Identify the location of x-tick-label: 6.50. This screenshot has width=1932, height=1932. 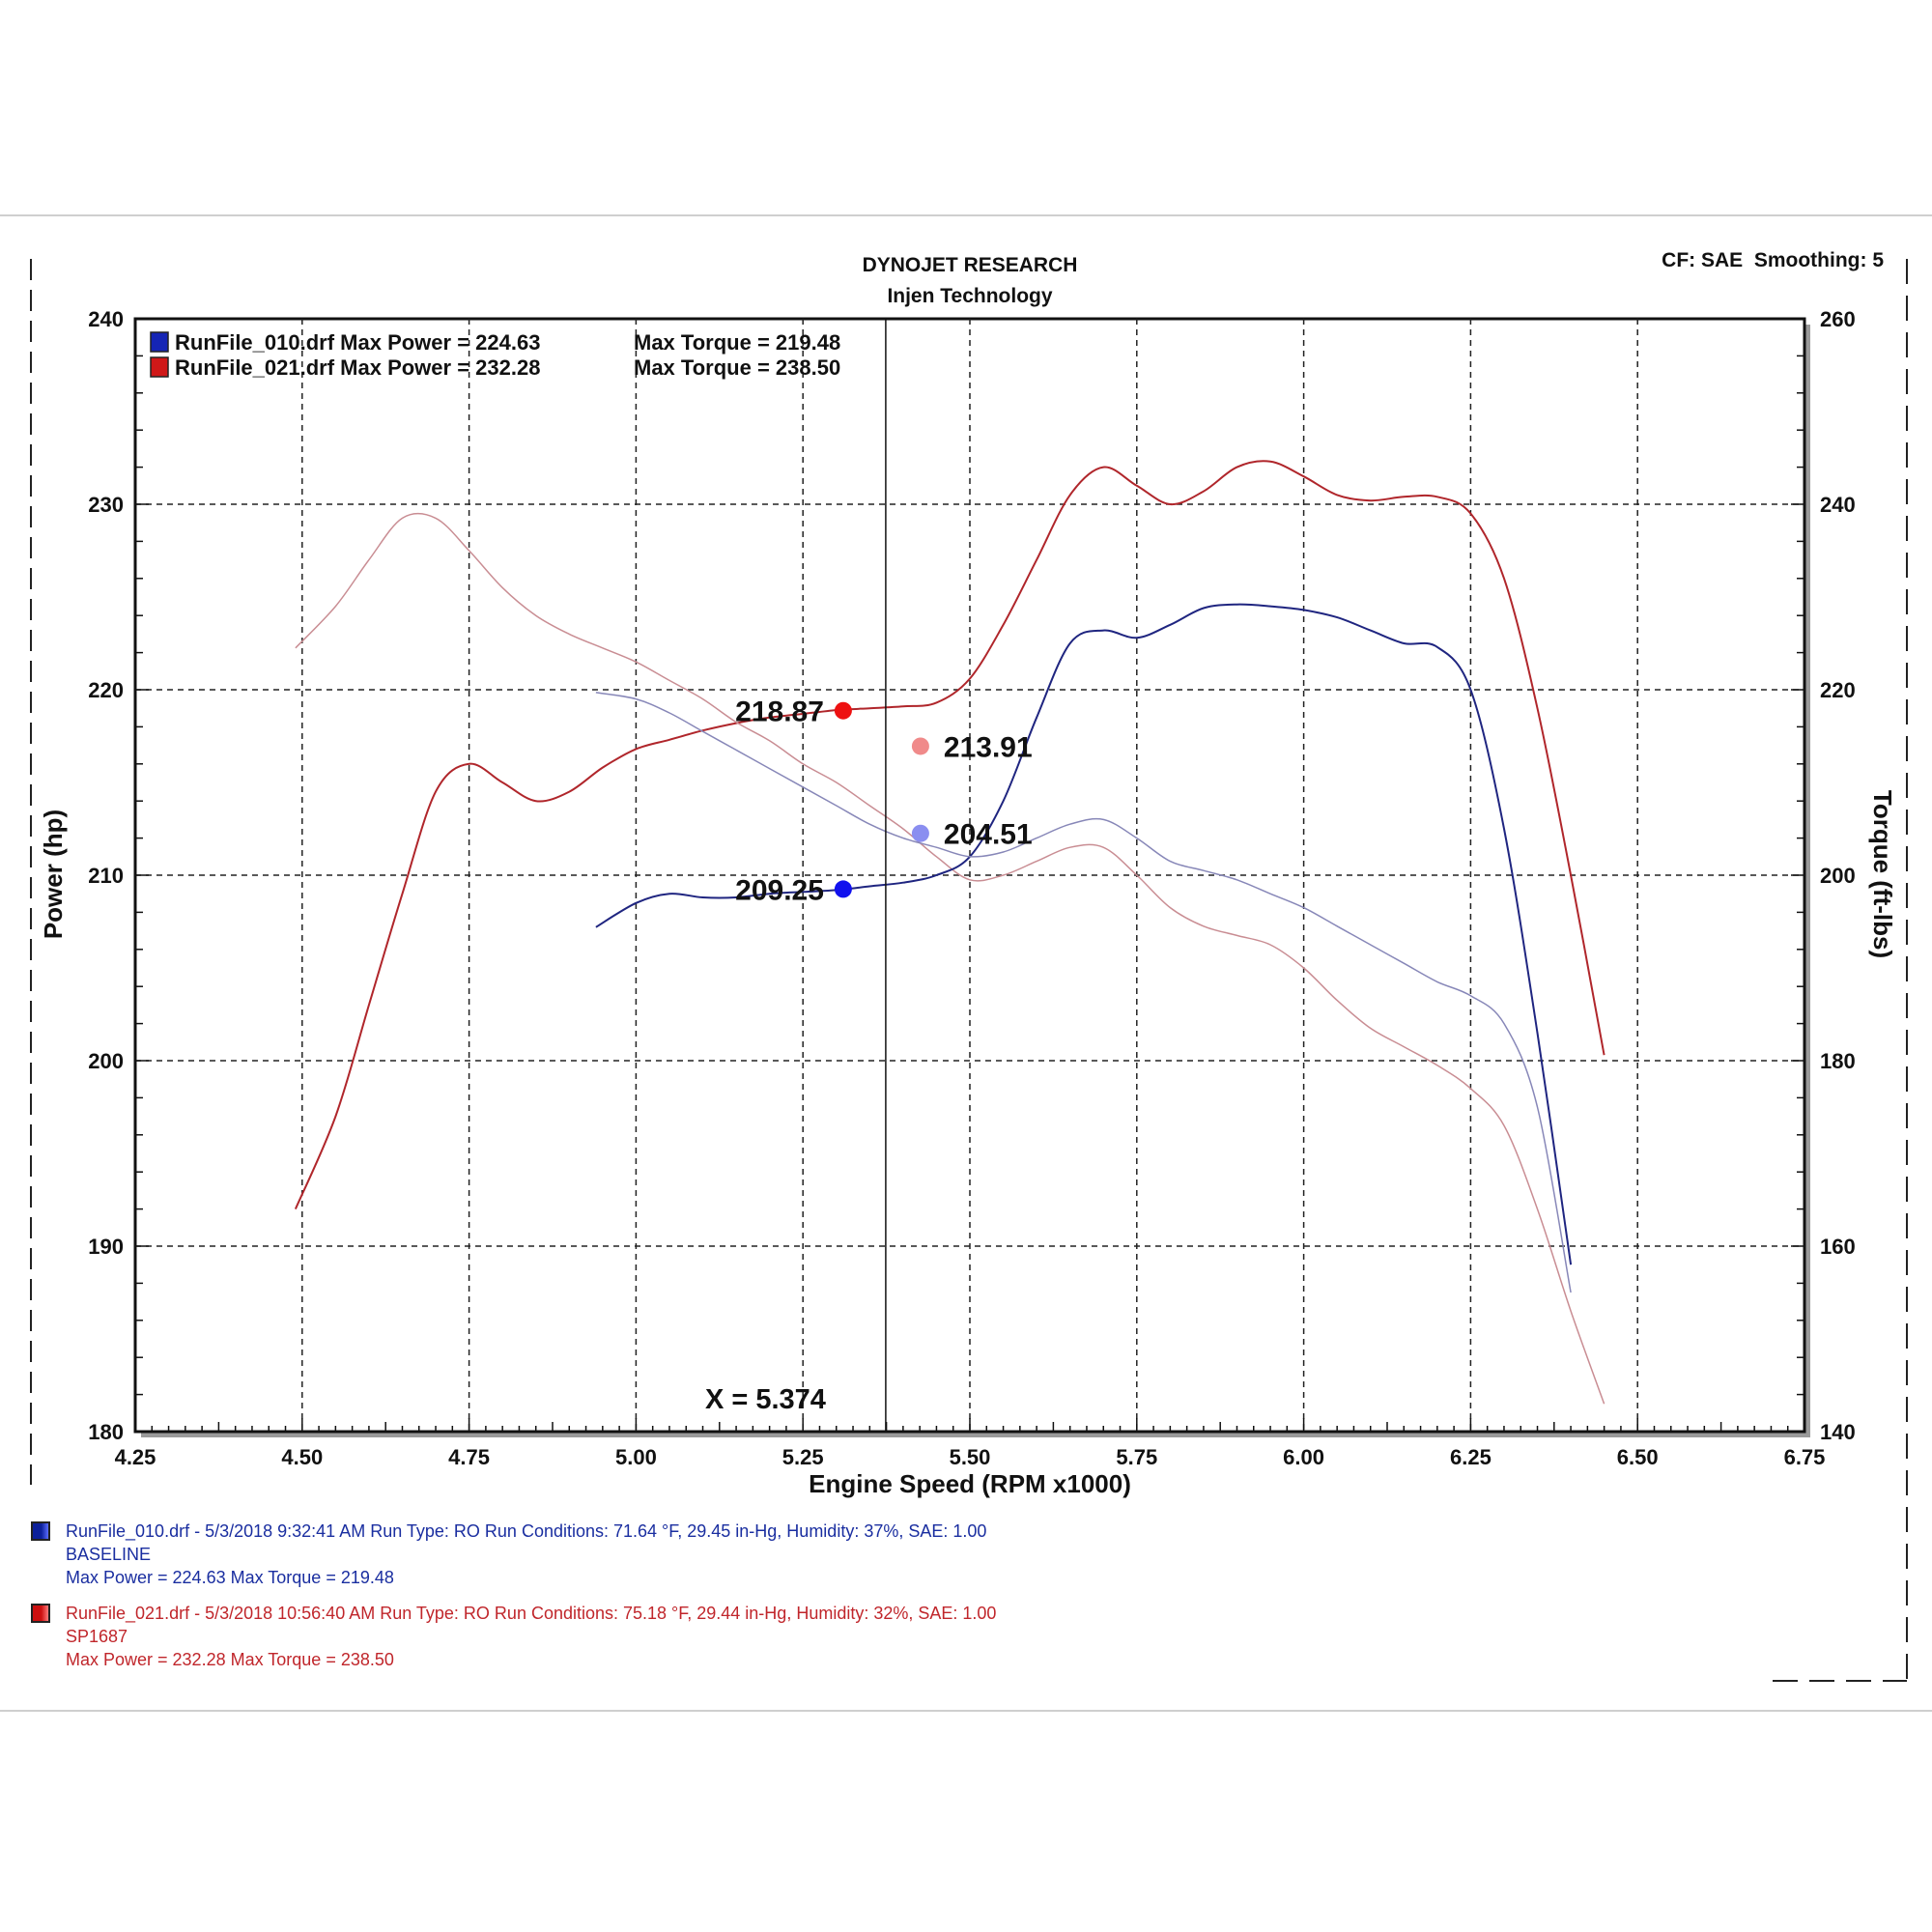
(1638, 1457).